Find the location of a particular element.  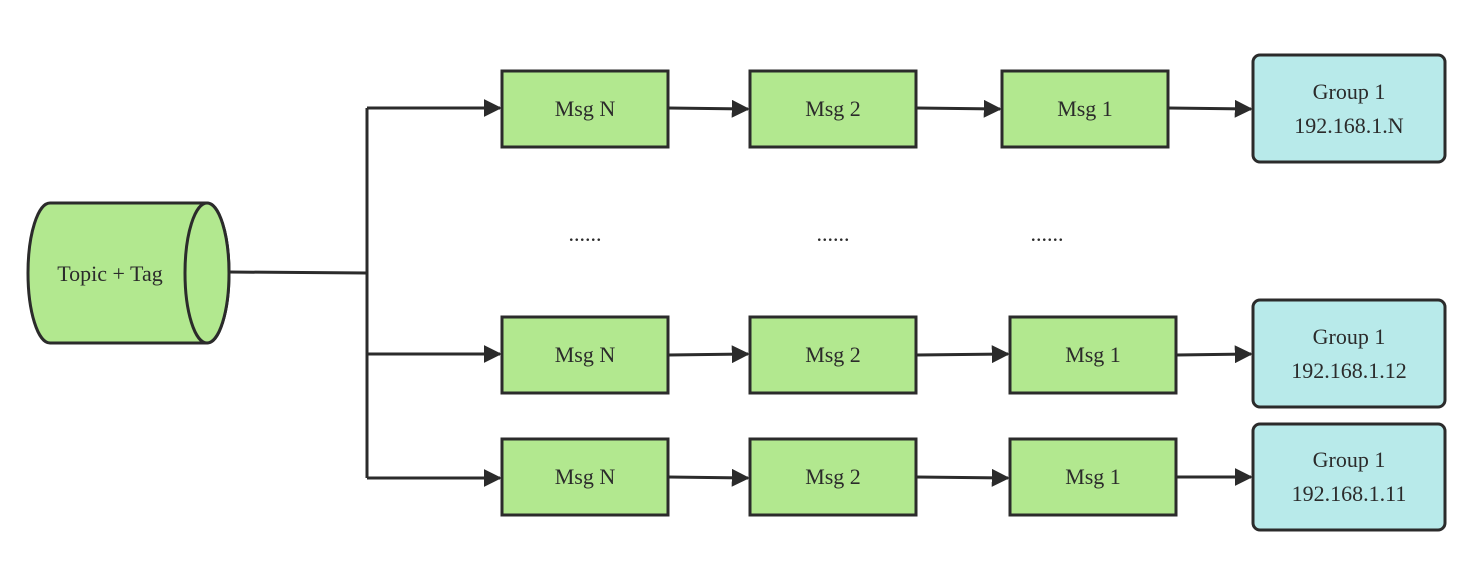

topic-tag-cylinder: Topic + Tag is located at coordinates (128, 273).